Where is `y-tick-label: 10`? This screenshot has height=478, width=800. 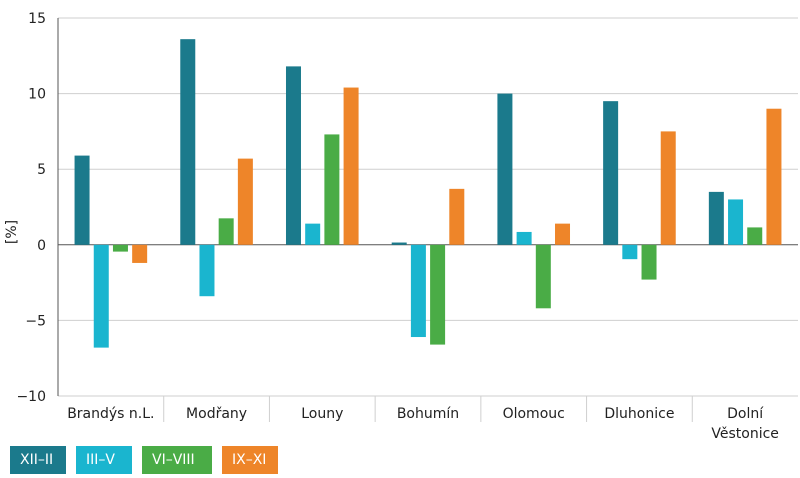 y-tick-label: 10 is located at coordinates (37, 95).